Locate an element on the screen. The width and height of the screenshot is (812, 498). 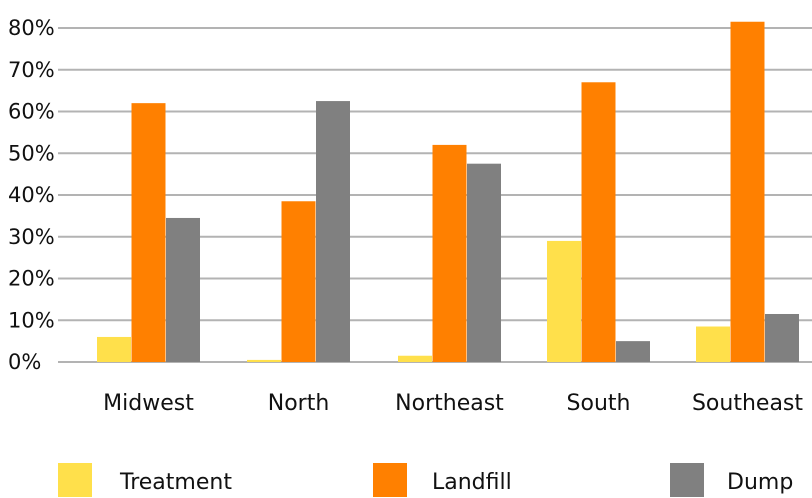
y-tick-label: 10% is located at coordinates (31, 320).